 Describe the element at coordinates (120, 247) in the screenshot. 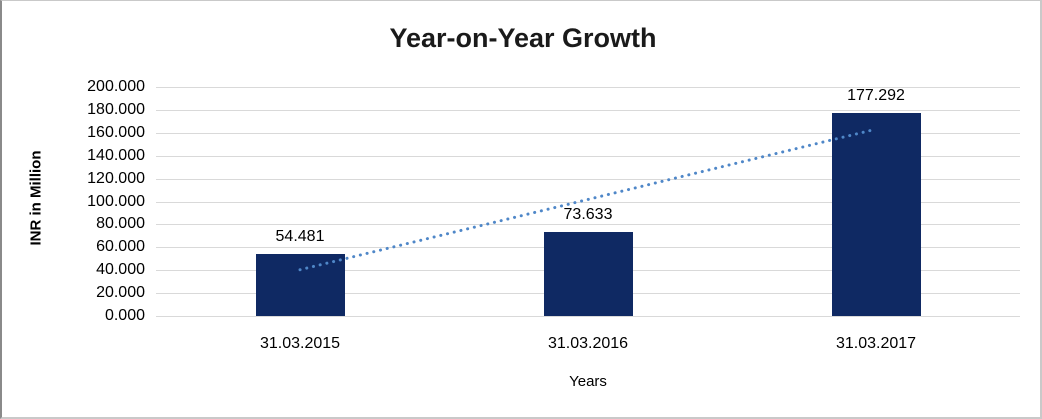

I see `y-tick-label: 60.000` at that location.